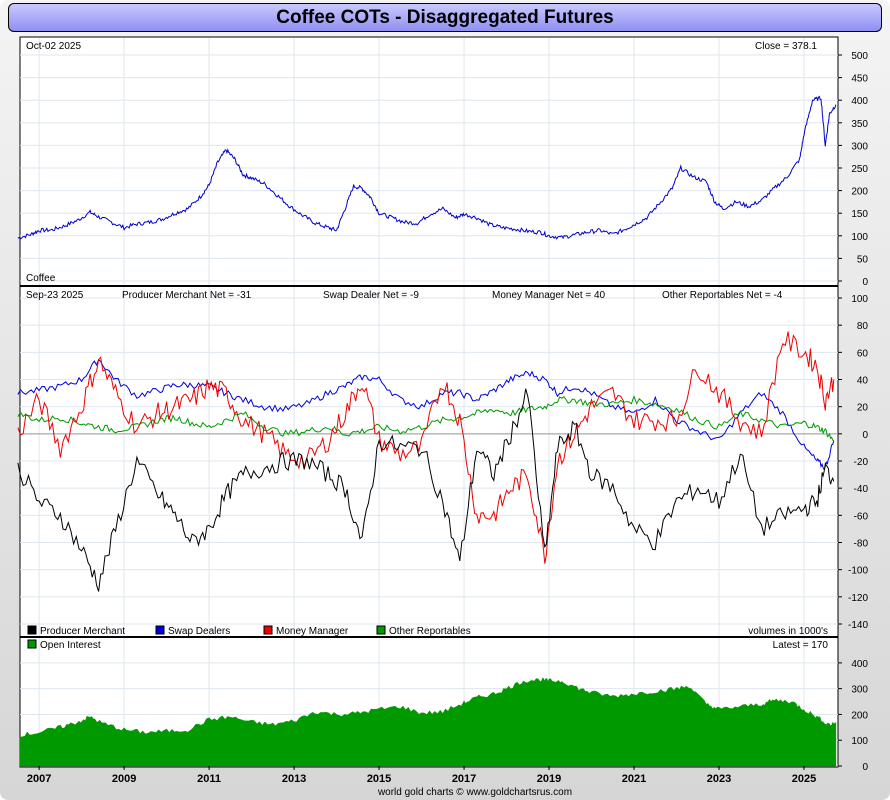 The image size is (890, 800). What do you see at coordinates (865, 282) in the screenshot?
I see `price-ytick-label-0: 0` at bounding box center [865, 282].